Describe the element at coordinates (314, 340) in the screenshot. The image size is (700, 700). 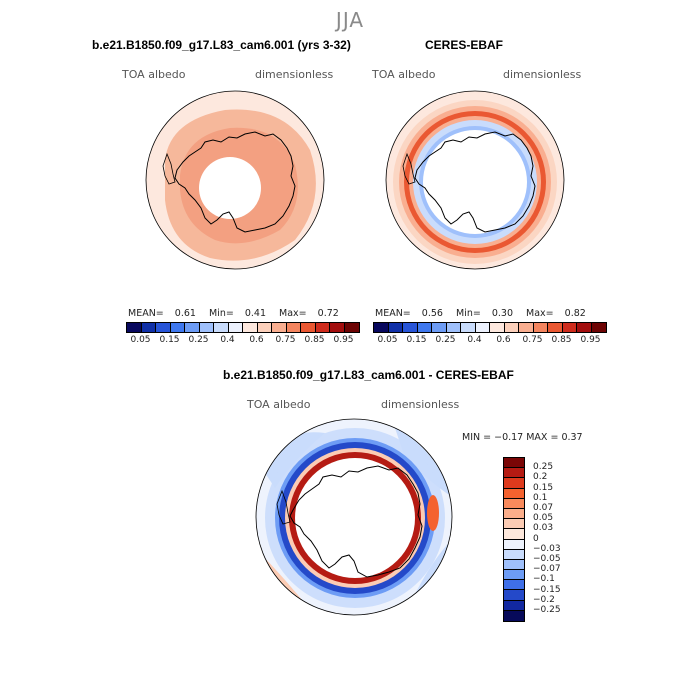
I see `colorbar-tick-label: 0.85` at that location.